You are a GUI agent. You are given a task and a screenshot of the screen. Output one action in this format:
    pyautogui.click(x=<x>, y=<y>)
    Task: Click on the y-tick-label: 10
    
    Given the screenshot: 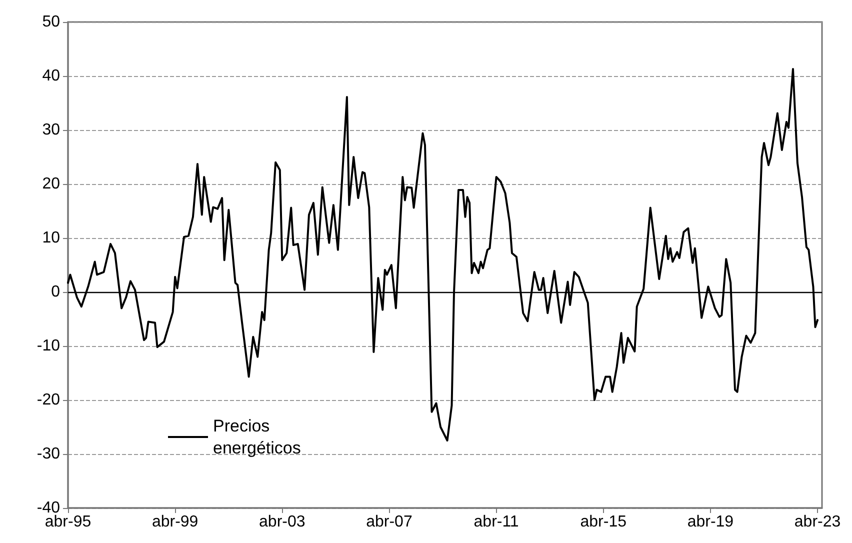 What is the action you would take?
    pyautogui.click(x=51, y=238)
    